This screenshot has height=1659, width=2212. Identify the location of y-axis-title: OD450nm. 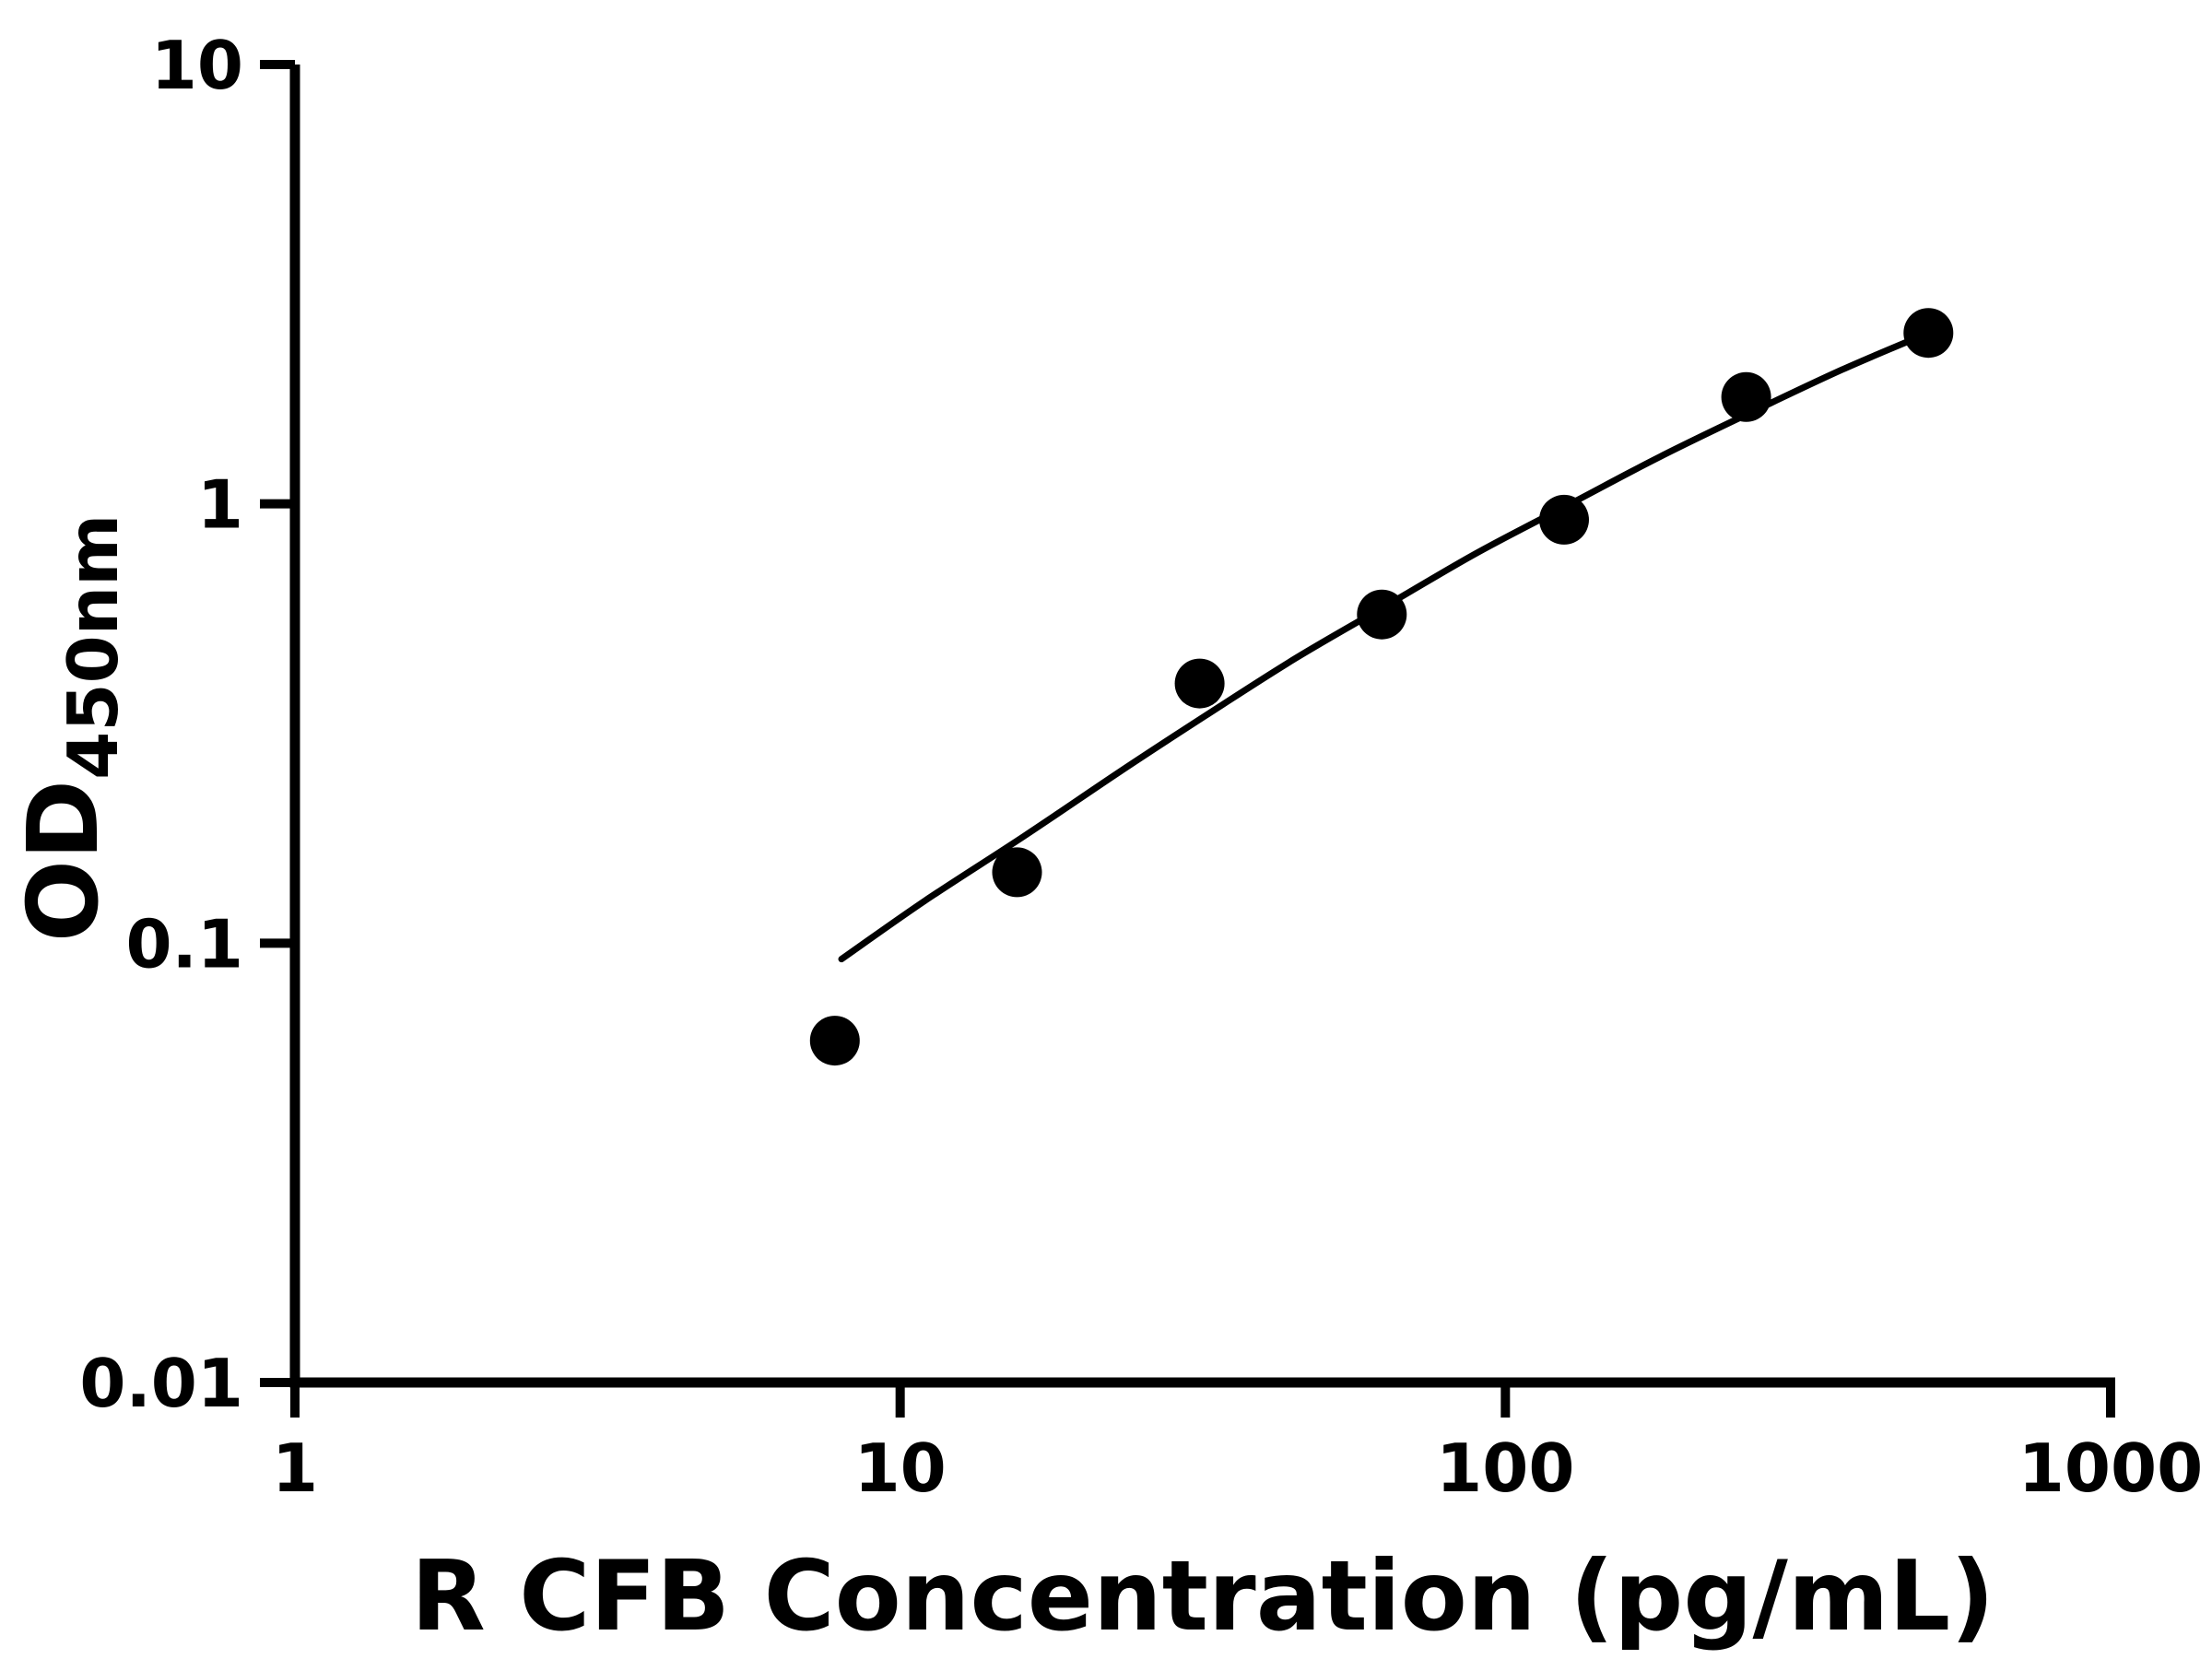
(70, 728).